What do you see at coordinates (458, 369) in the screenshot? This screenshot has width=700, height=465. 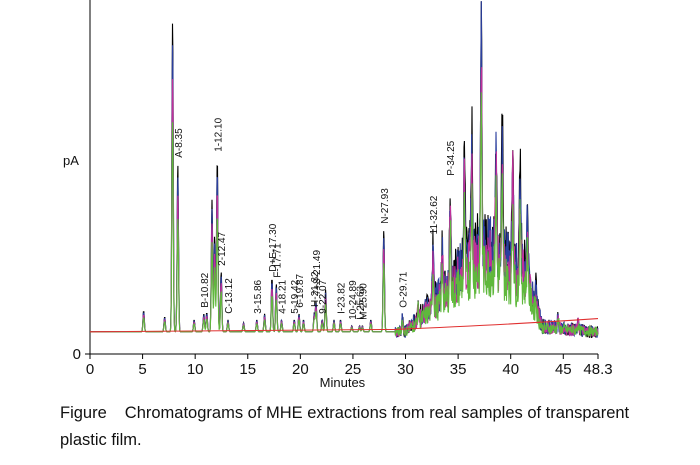 I see `x-tick-label: 35` at bounding box center [458, 369].